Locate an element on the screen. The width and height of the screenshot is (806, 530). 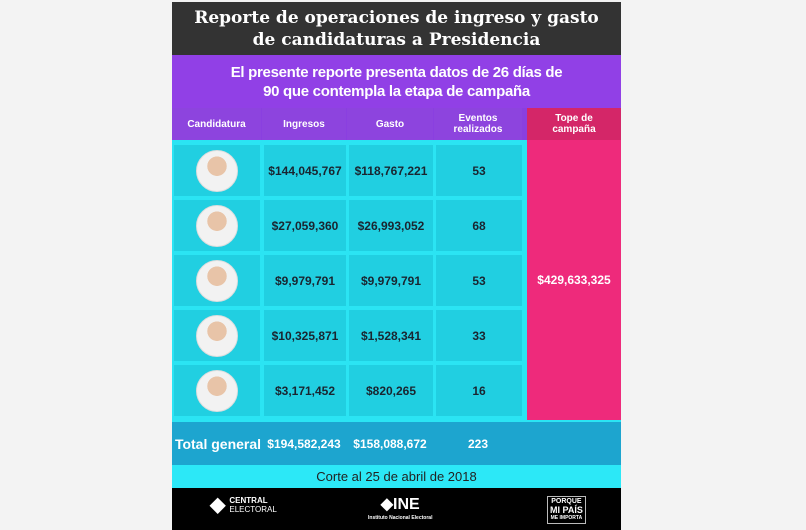
logo-text: ELECTORAL is located at coordinates (253, 509).